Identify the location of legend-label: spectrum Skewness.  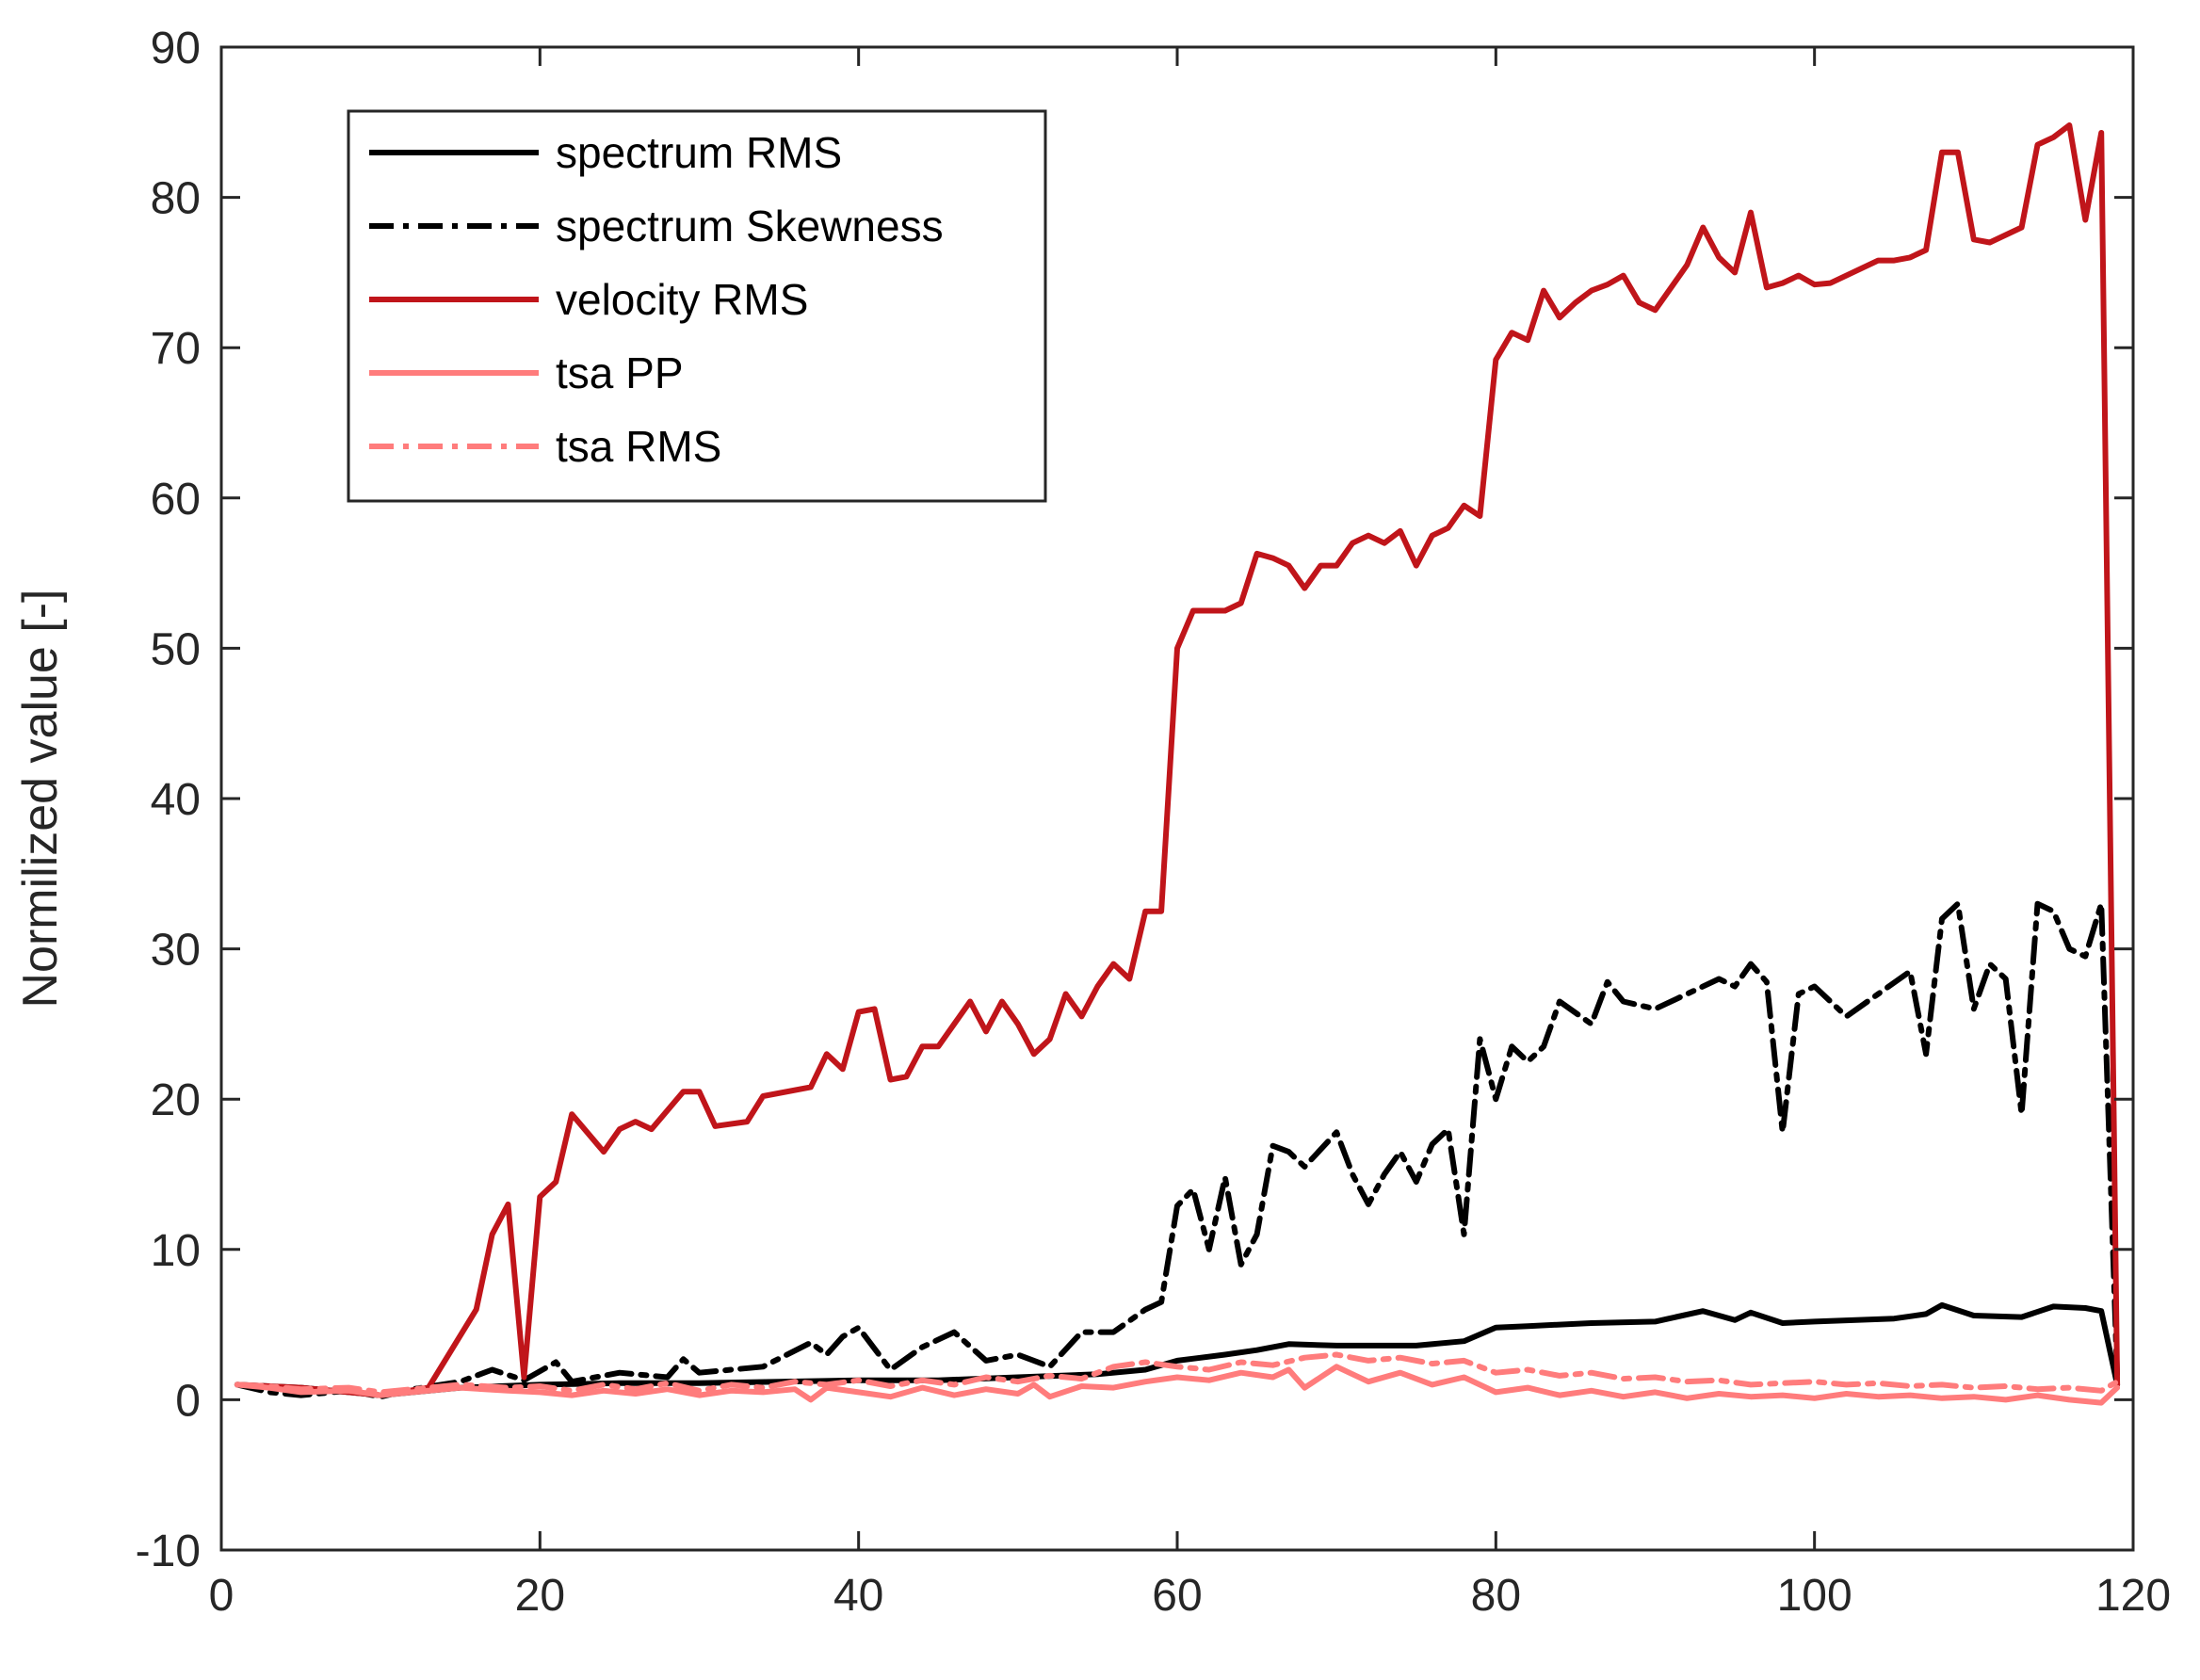
(750, 226).